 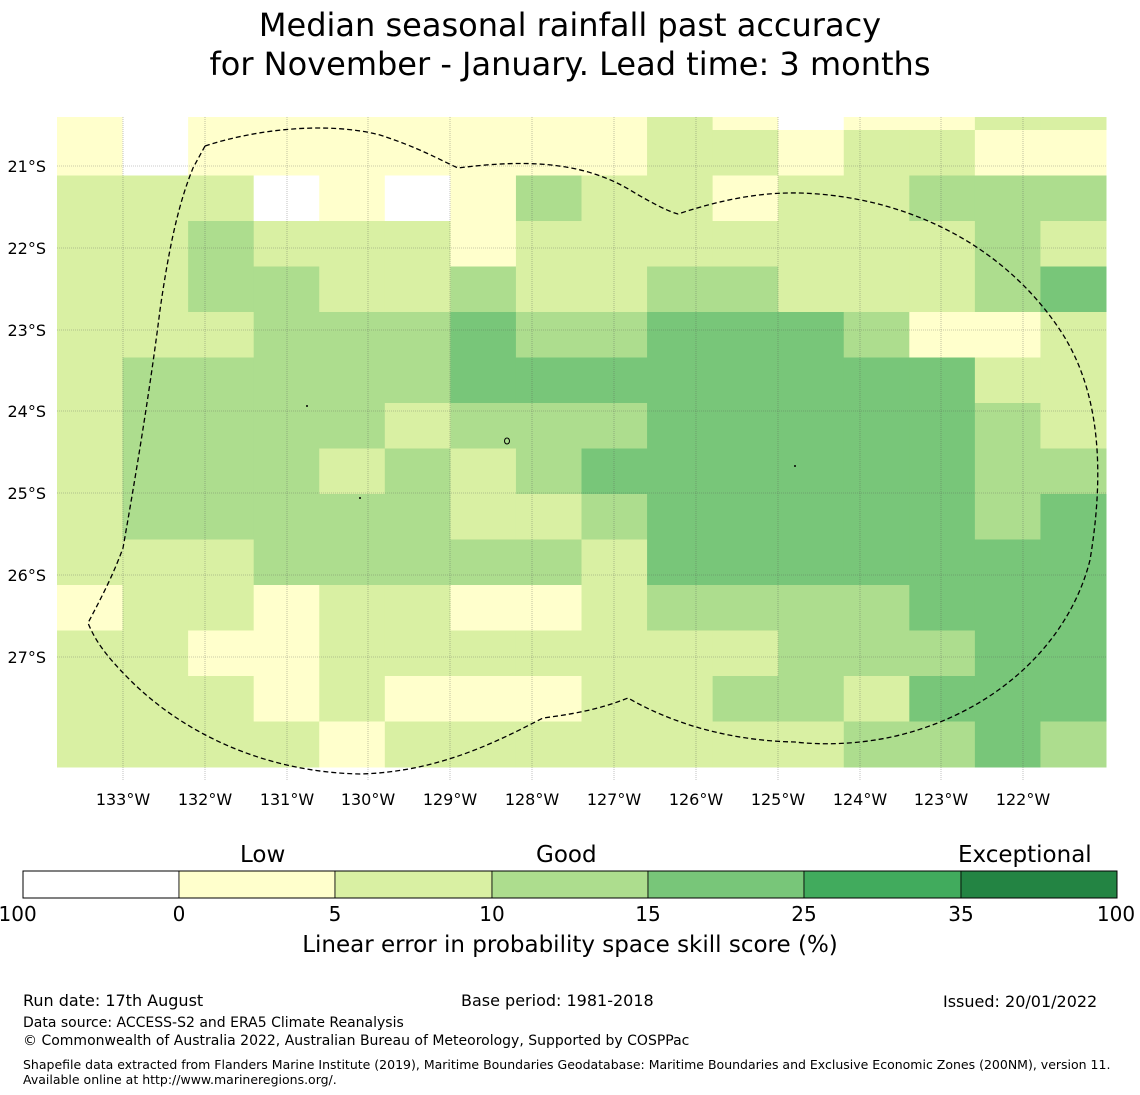 What do you see at coordinates (1025, 855) in the screenshot?
I see `colorbar-label-exceptional: Exceptional` at bounding box center [1025, 855].